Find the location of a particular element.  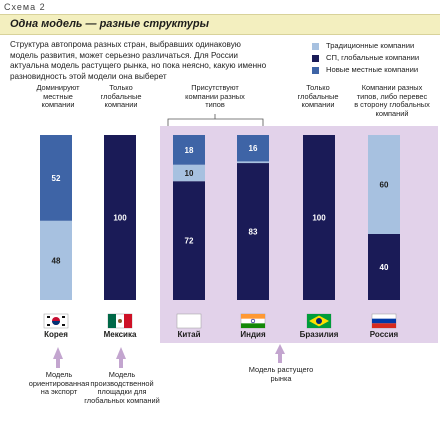

legend-item-new-local: Новые местные компании is located at coordinates (365, 70).